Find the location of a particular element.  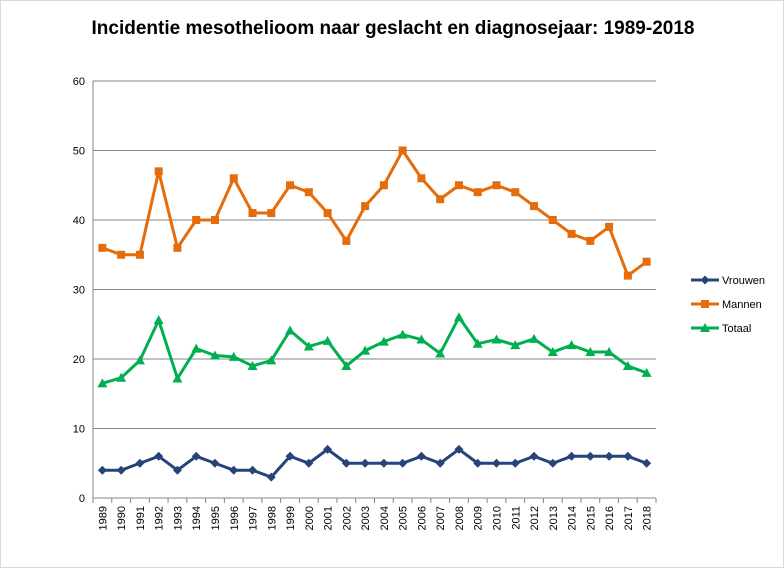

y-tick-label: 50 is located at coordinates (79, 152).